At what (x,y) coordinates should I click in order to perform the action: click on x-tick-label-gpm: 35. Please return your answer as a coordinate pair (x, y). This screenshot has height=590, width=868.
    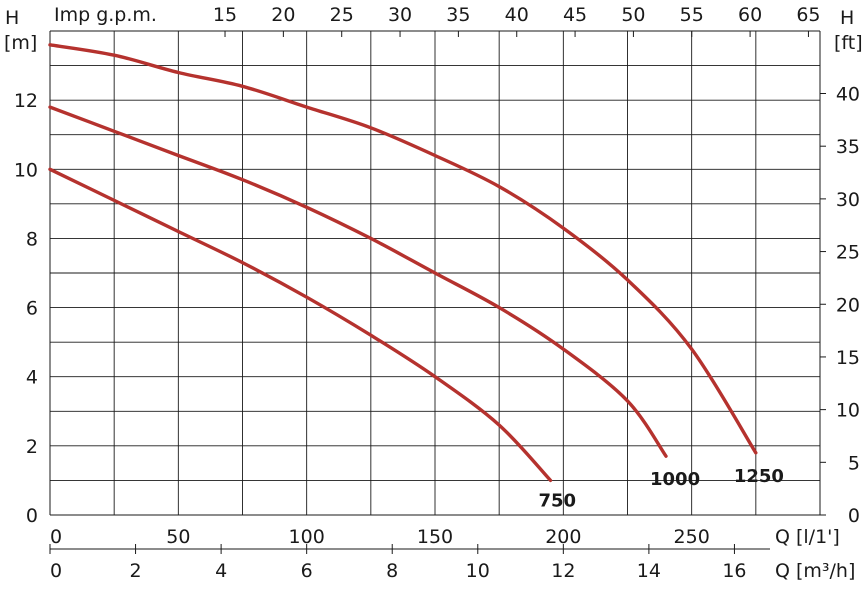
    Looking at the image, I should click on (458, 15).